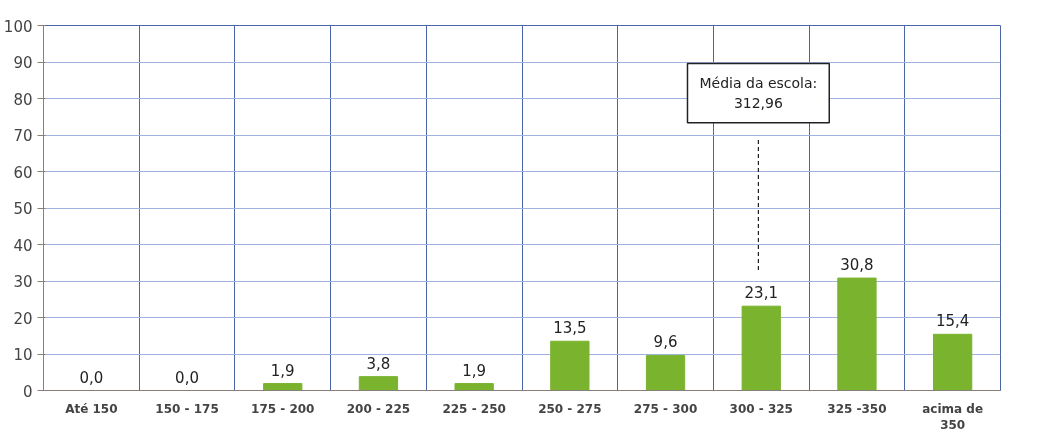  Describe the element at coordinates (23, 209) in the screenshot. I see `y-tick-label: 50` at that location.